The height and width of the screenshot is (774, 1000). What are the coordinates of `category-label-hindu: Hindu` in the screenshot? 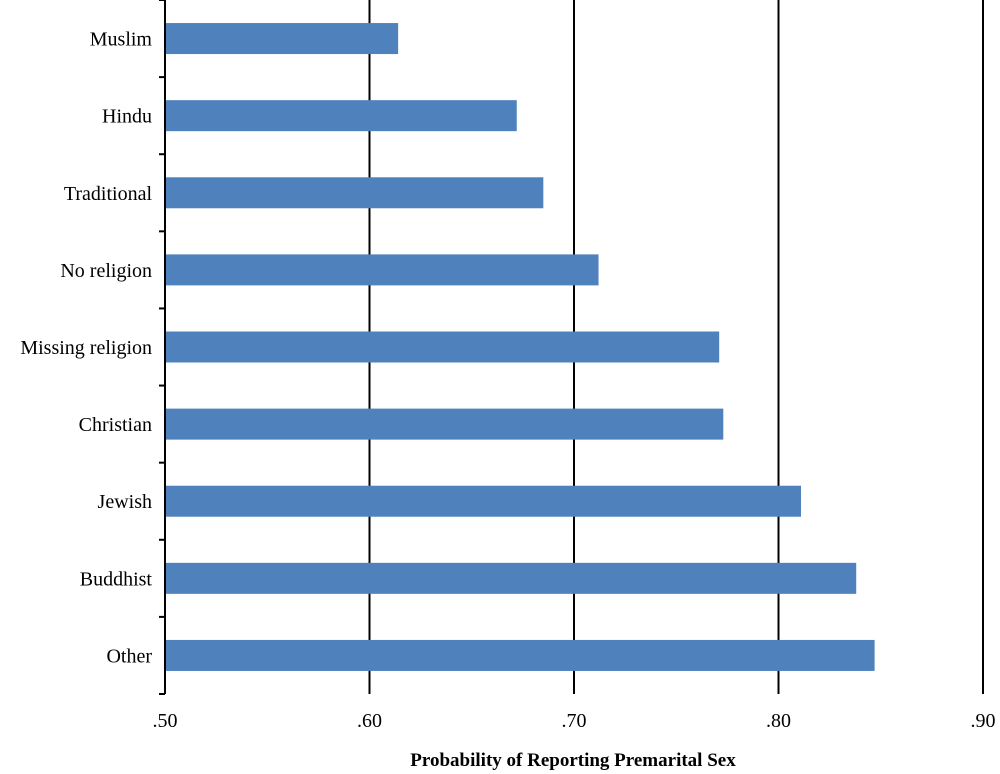 It's located at (127, 117).